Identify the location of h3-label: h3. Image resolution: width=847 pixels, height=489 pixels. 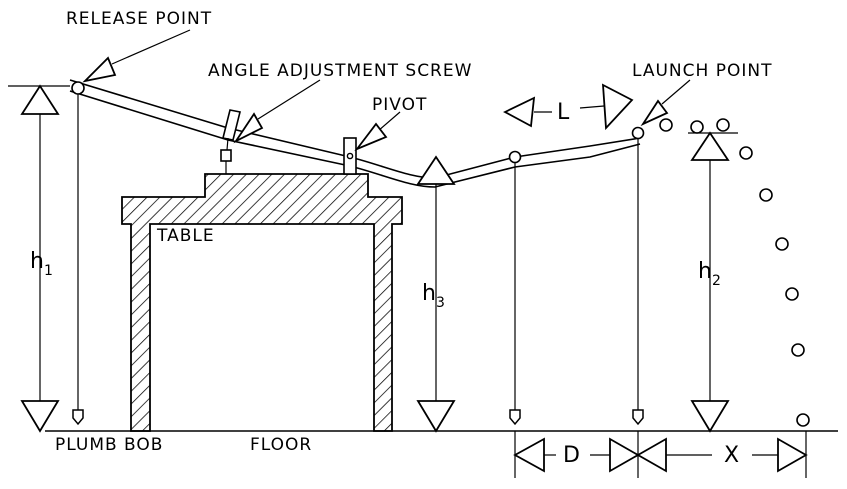
(433, 296).